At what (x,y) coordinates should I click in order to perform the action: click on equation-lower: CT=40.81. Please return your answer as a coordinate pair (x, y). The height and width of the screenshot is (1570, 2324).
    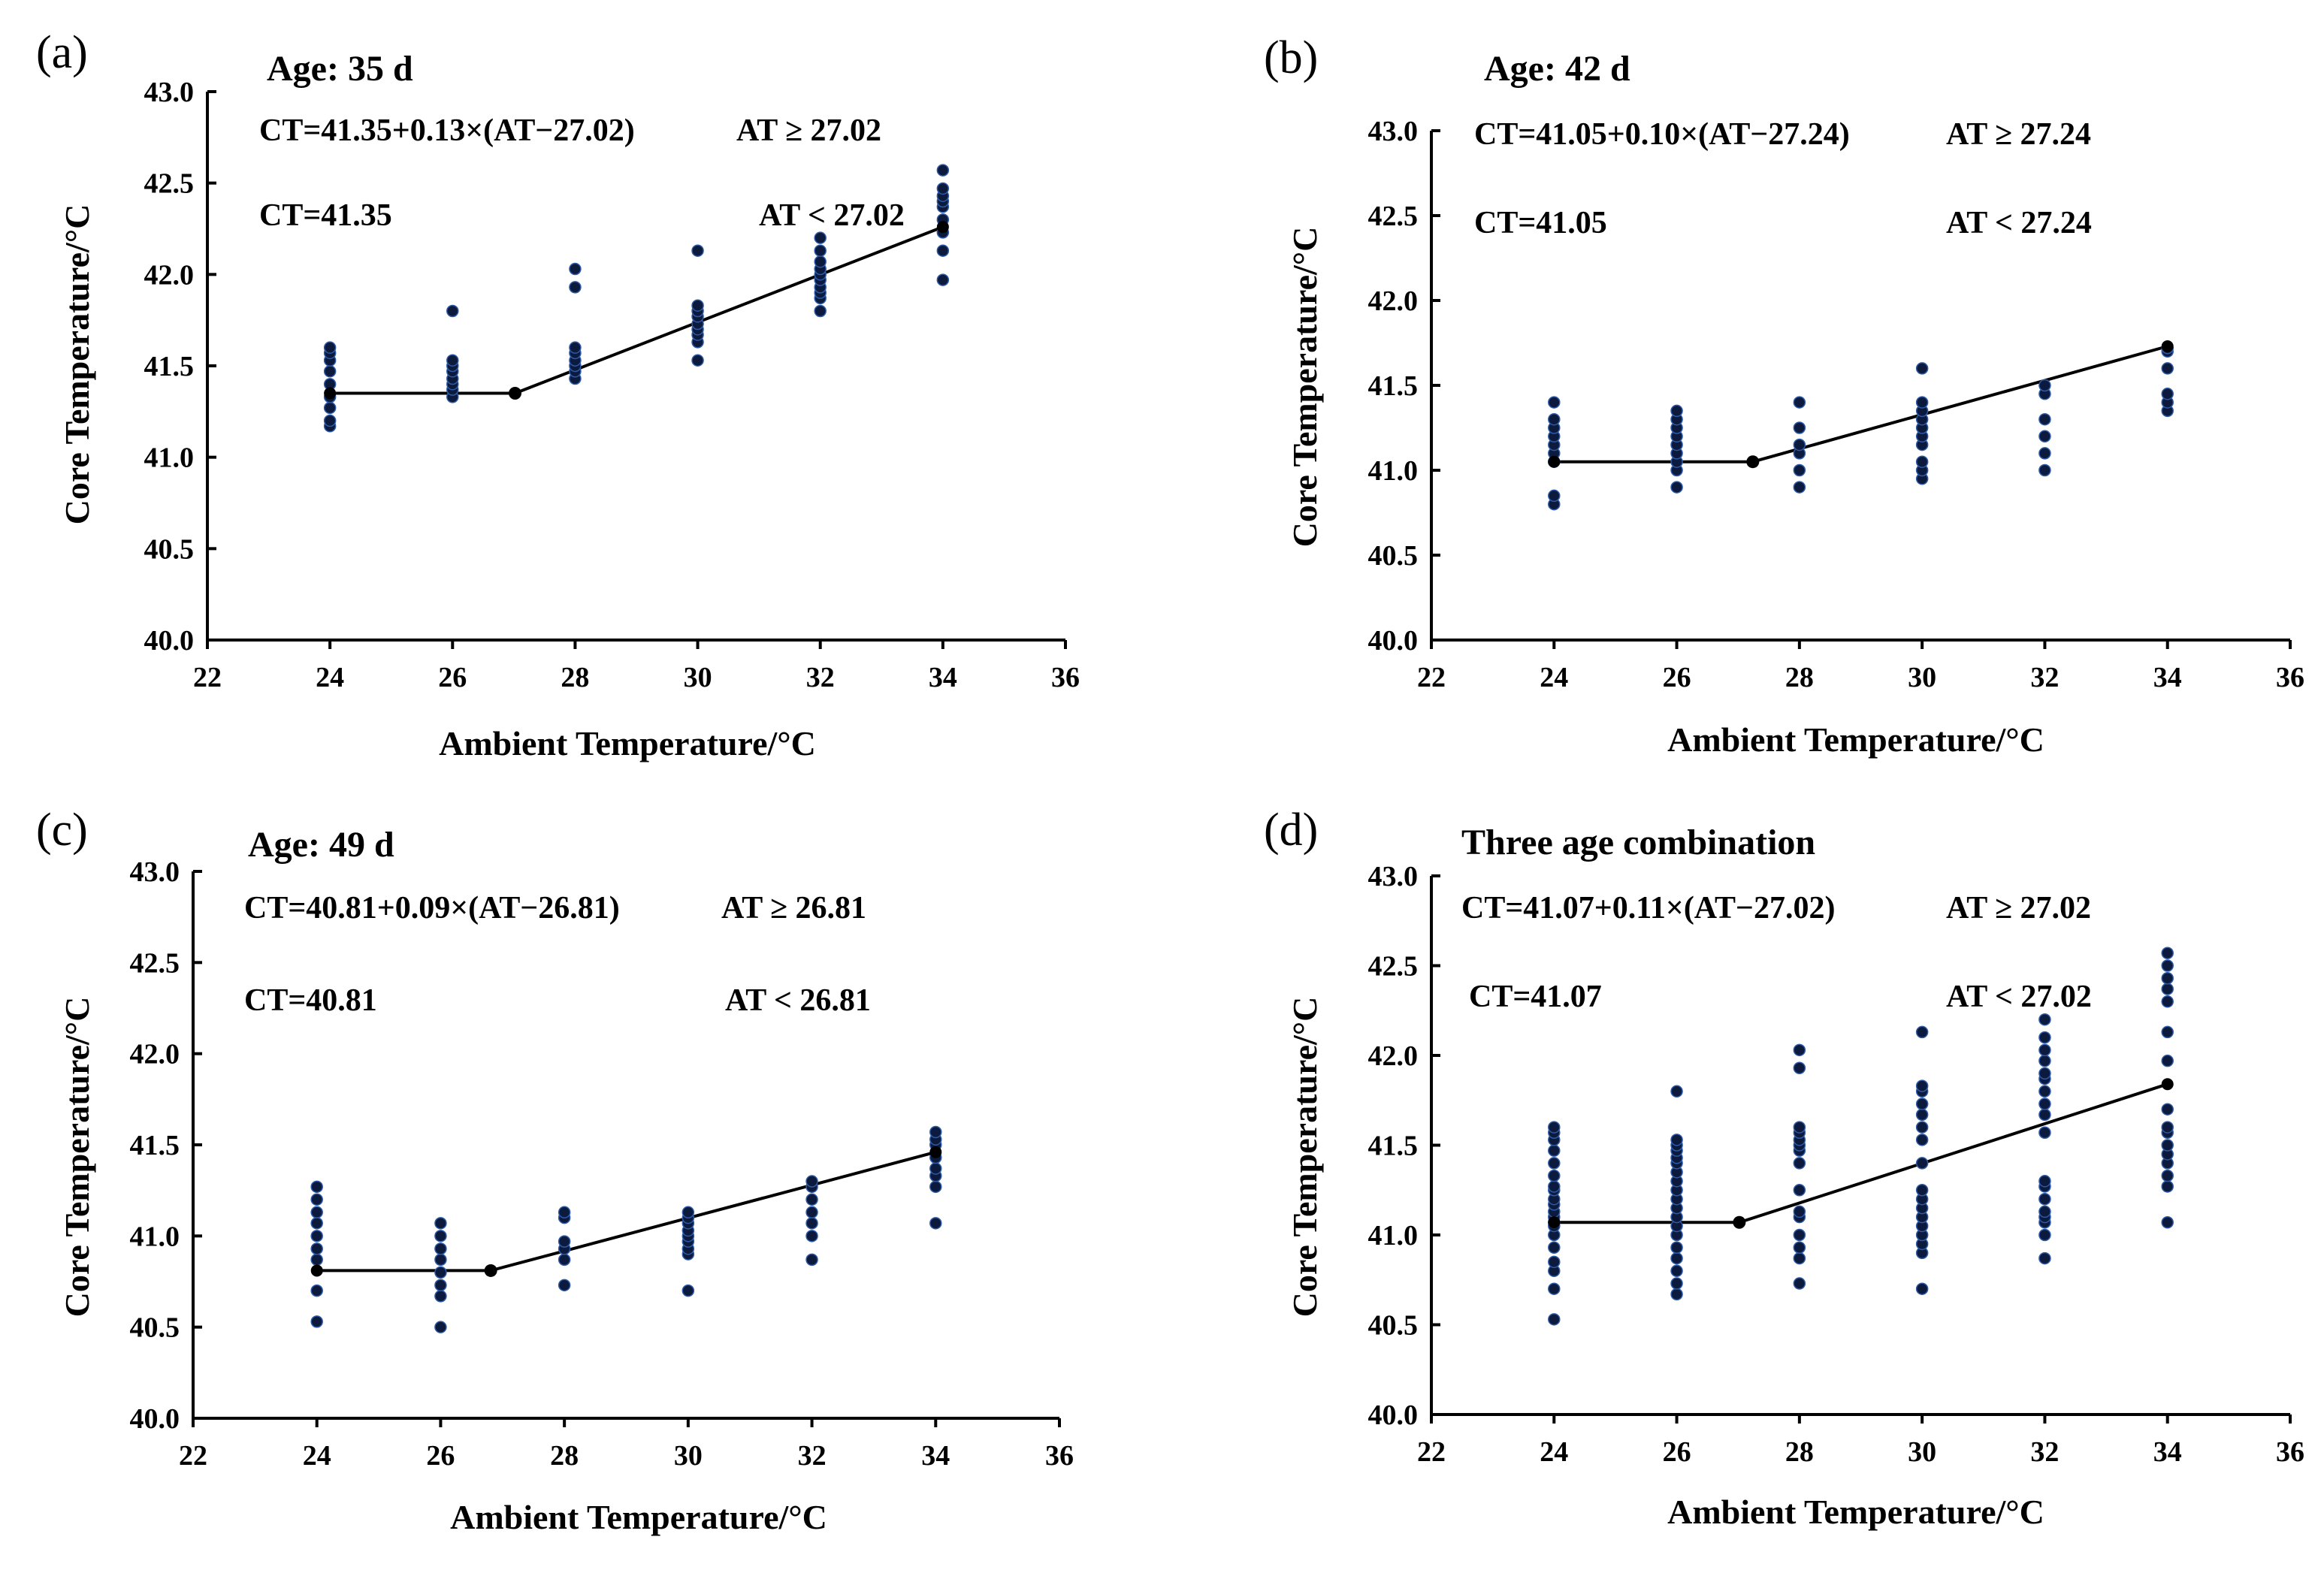
    Looking at the image, I should click on (311, 1000).